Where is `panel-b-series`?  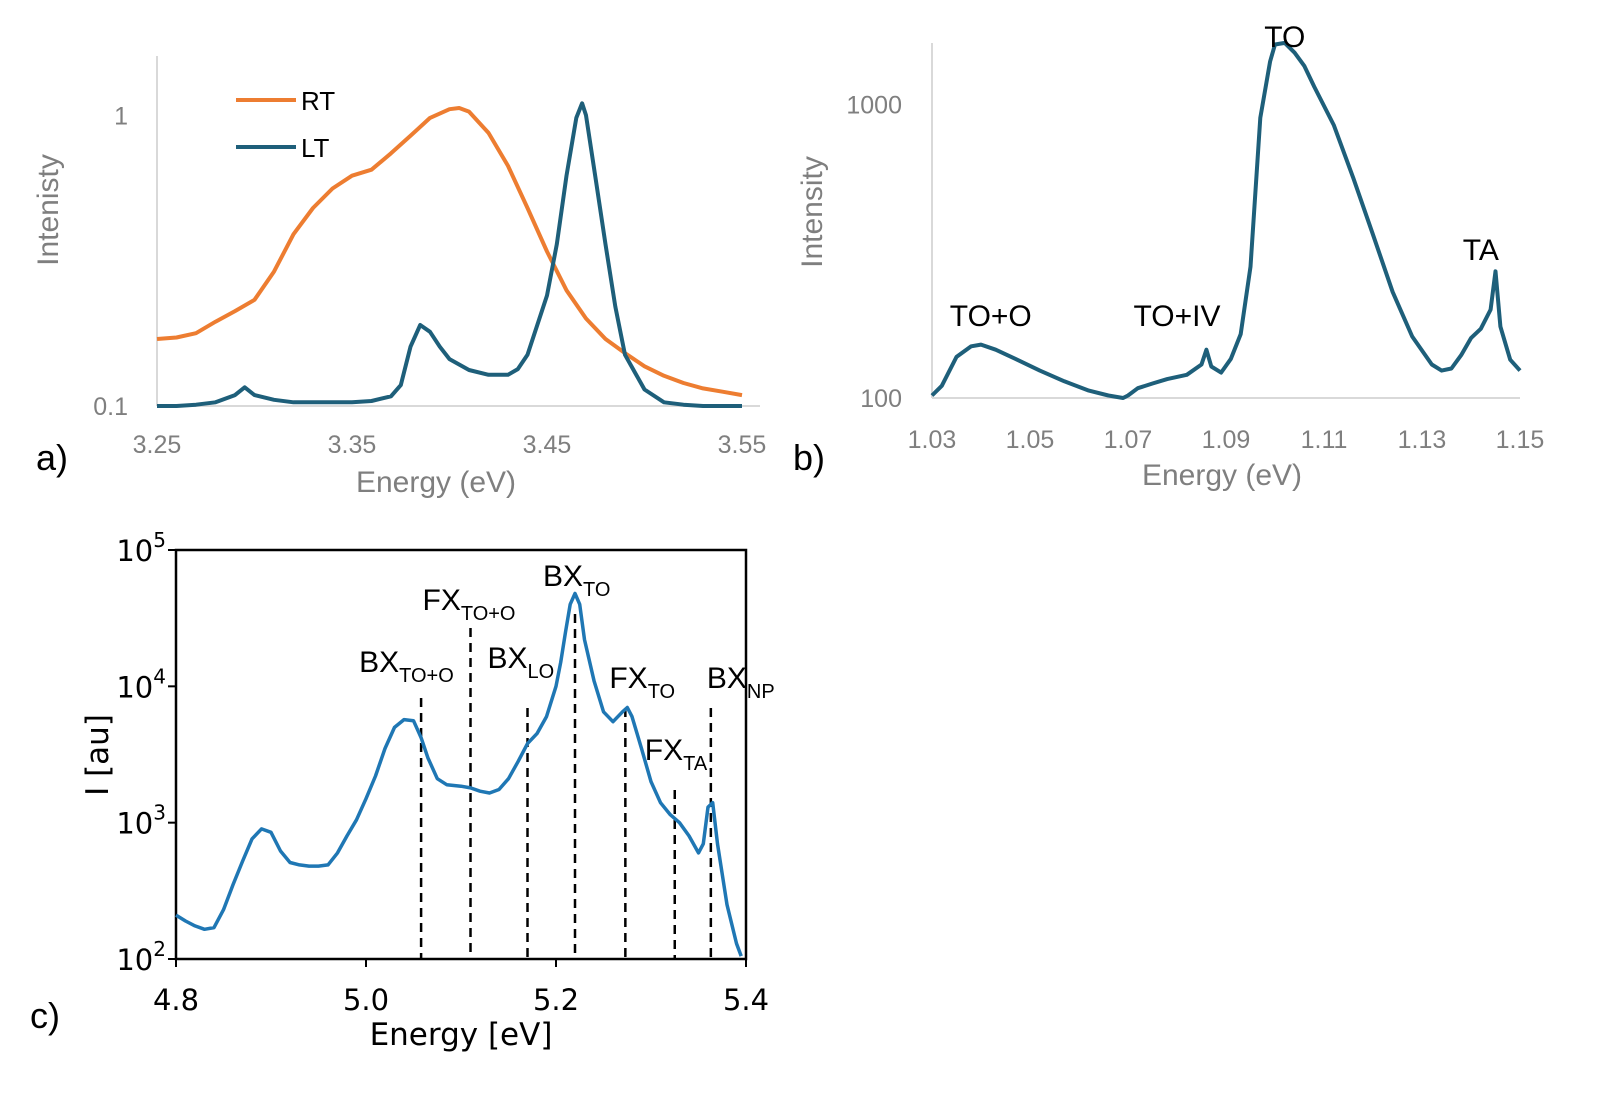 panel-b-series is located at coordinates (1226, 220).